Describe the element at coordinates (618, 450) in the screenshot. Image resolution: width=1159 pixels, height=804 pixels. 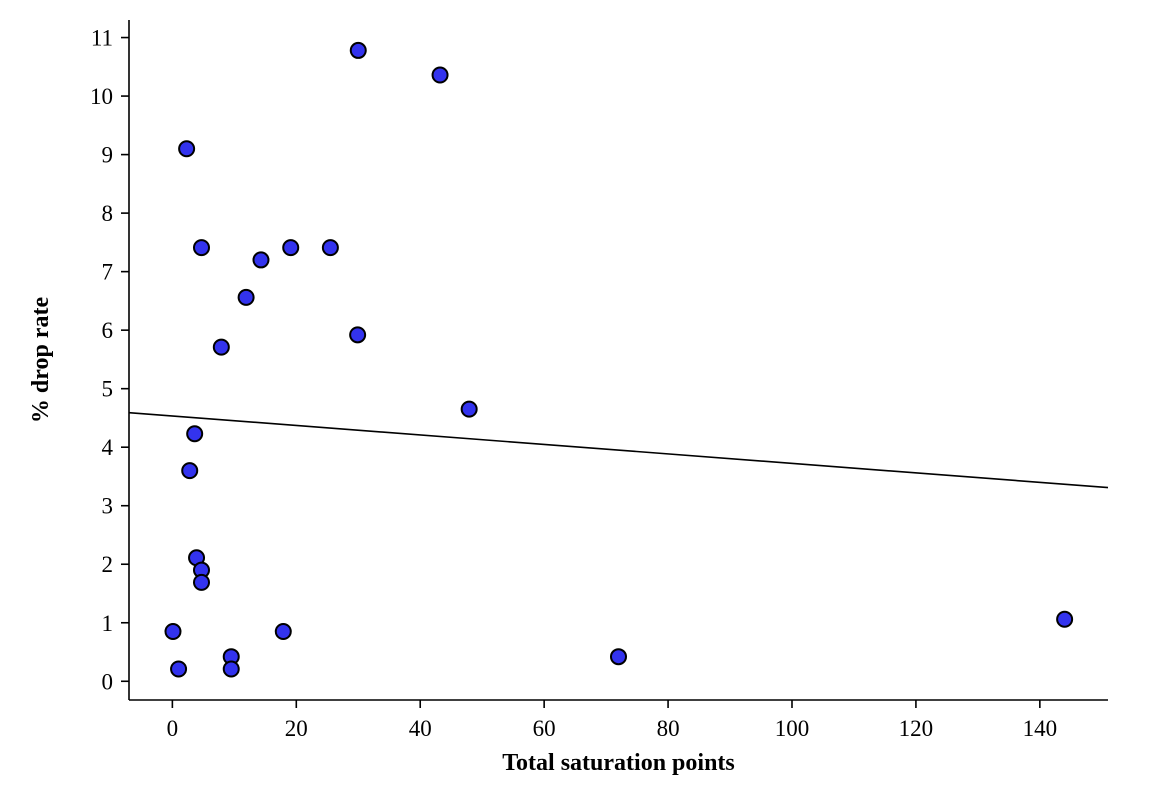
I see `trend-line` at that location.